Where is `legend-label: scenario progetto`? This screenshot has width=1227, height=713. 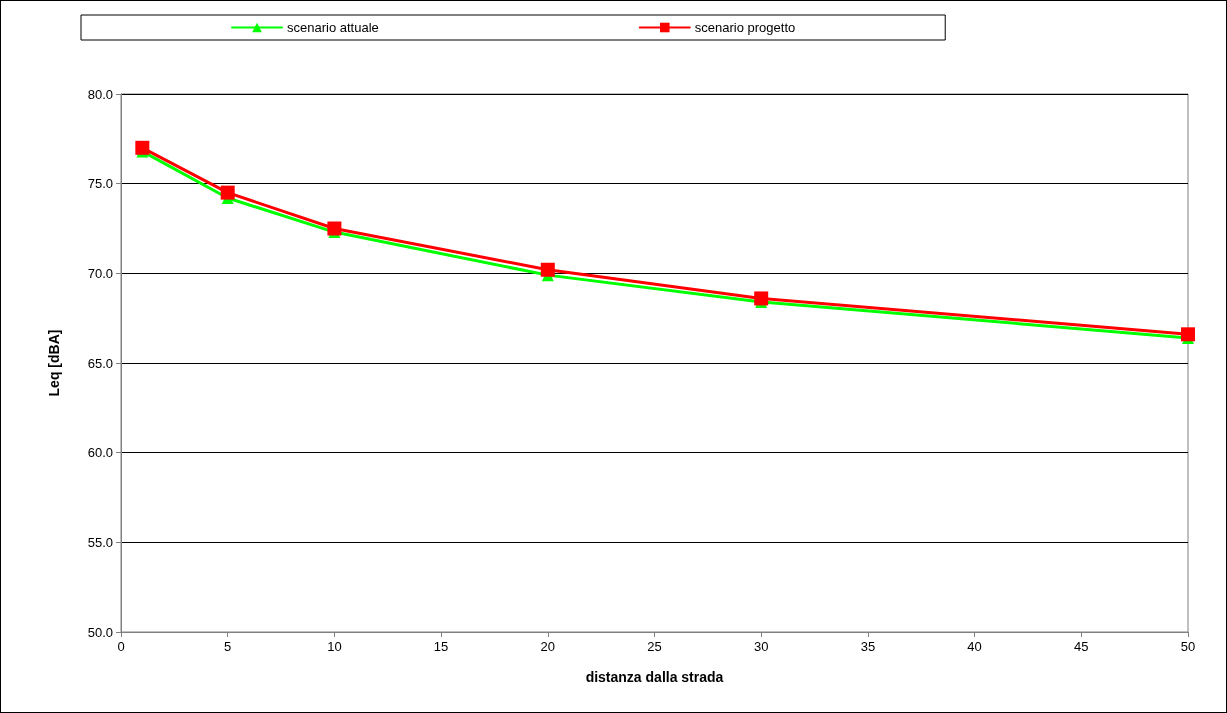 legend-label: scenario progetto is located at coordinates (745, 27).